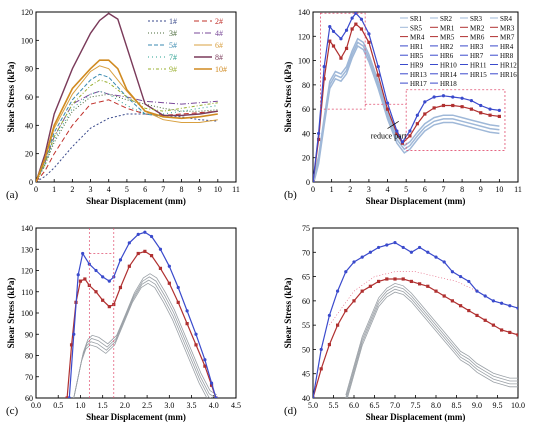 This screenshot has width=550, height=439. What do you see at coordinates (403, 298) in the screenshot?
I see `guide-line` at bounding box center [403, 298].